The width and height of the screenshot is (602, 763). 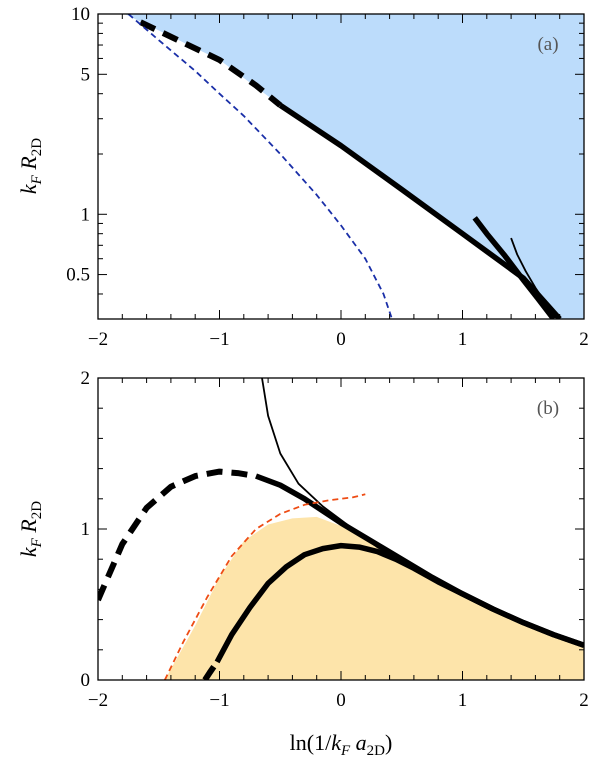 I want to click on panel-a-x-tick-label: −2, so click(x=98, y=339).